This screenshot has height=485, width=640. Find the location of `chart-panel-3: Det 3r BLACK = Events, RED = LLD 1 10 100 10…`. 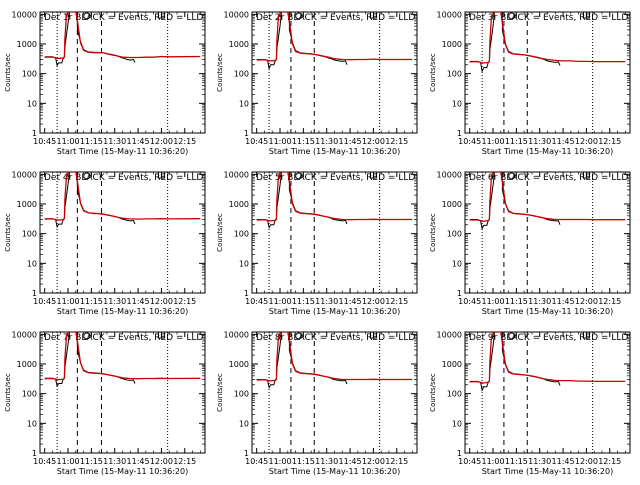

chart-panel-3: Det 3r BLACK = Events, RED = LLD 1 10 100 10… is located at coordinates (530, 83).